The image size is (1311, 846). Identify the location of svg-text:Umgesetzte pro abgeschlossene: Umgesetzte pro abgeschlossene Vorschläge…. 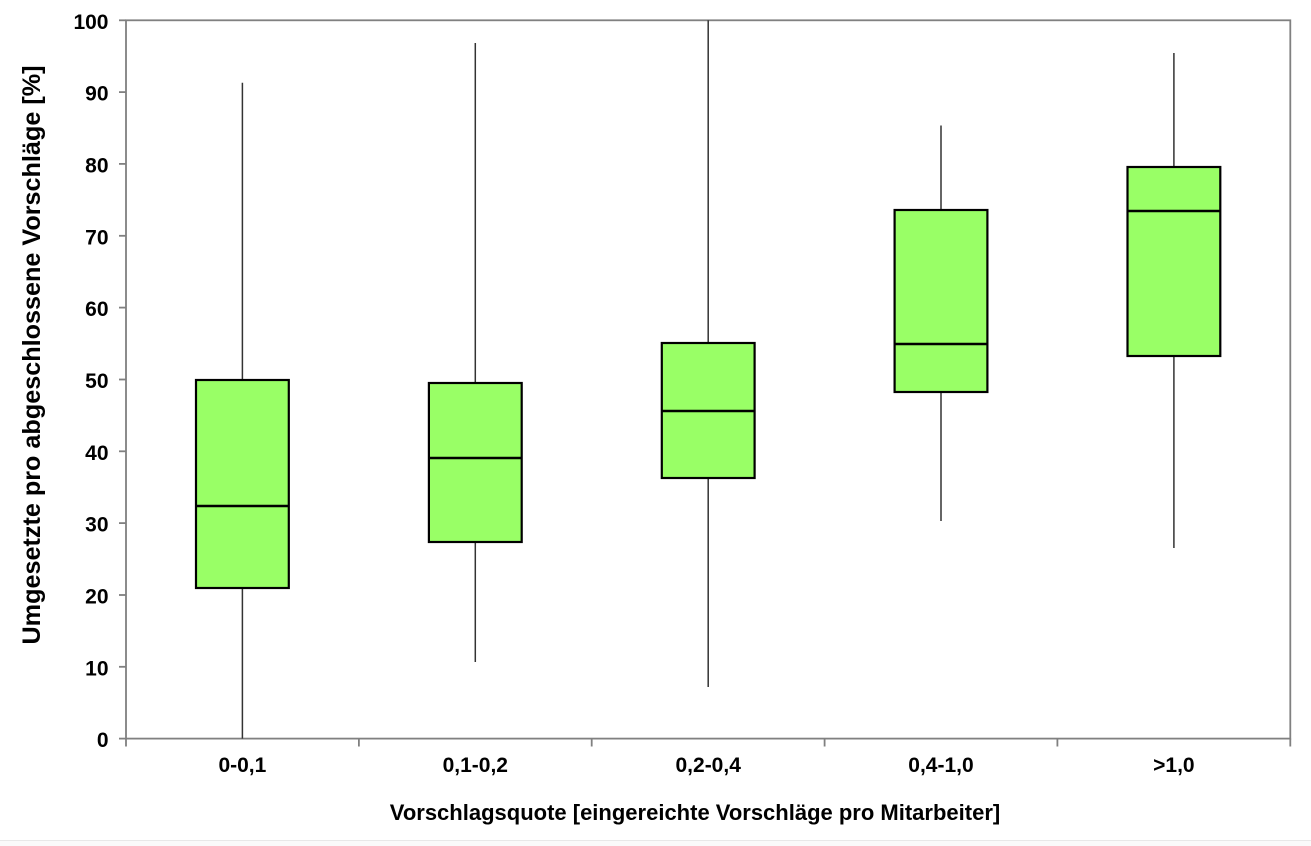
(32, 354).